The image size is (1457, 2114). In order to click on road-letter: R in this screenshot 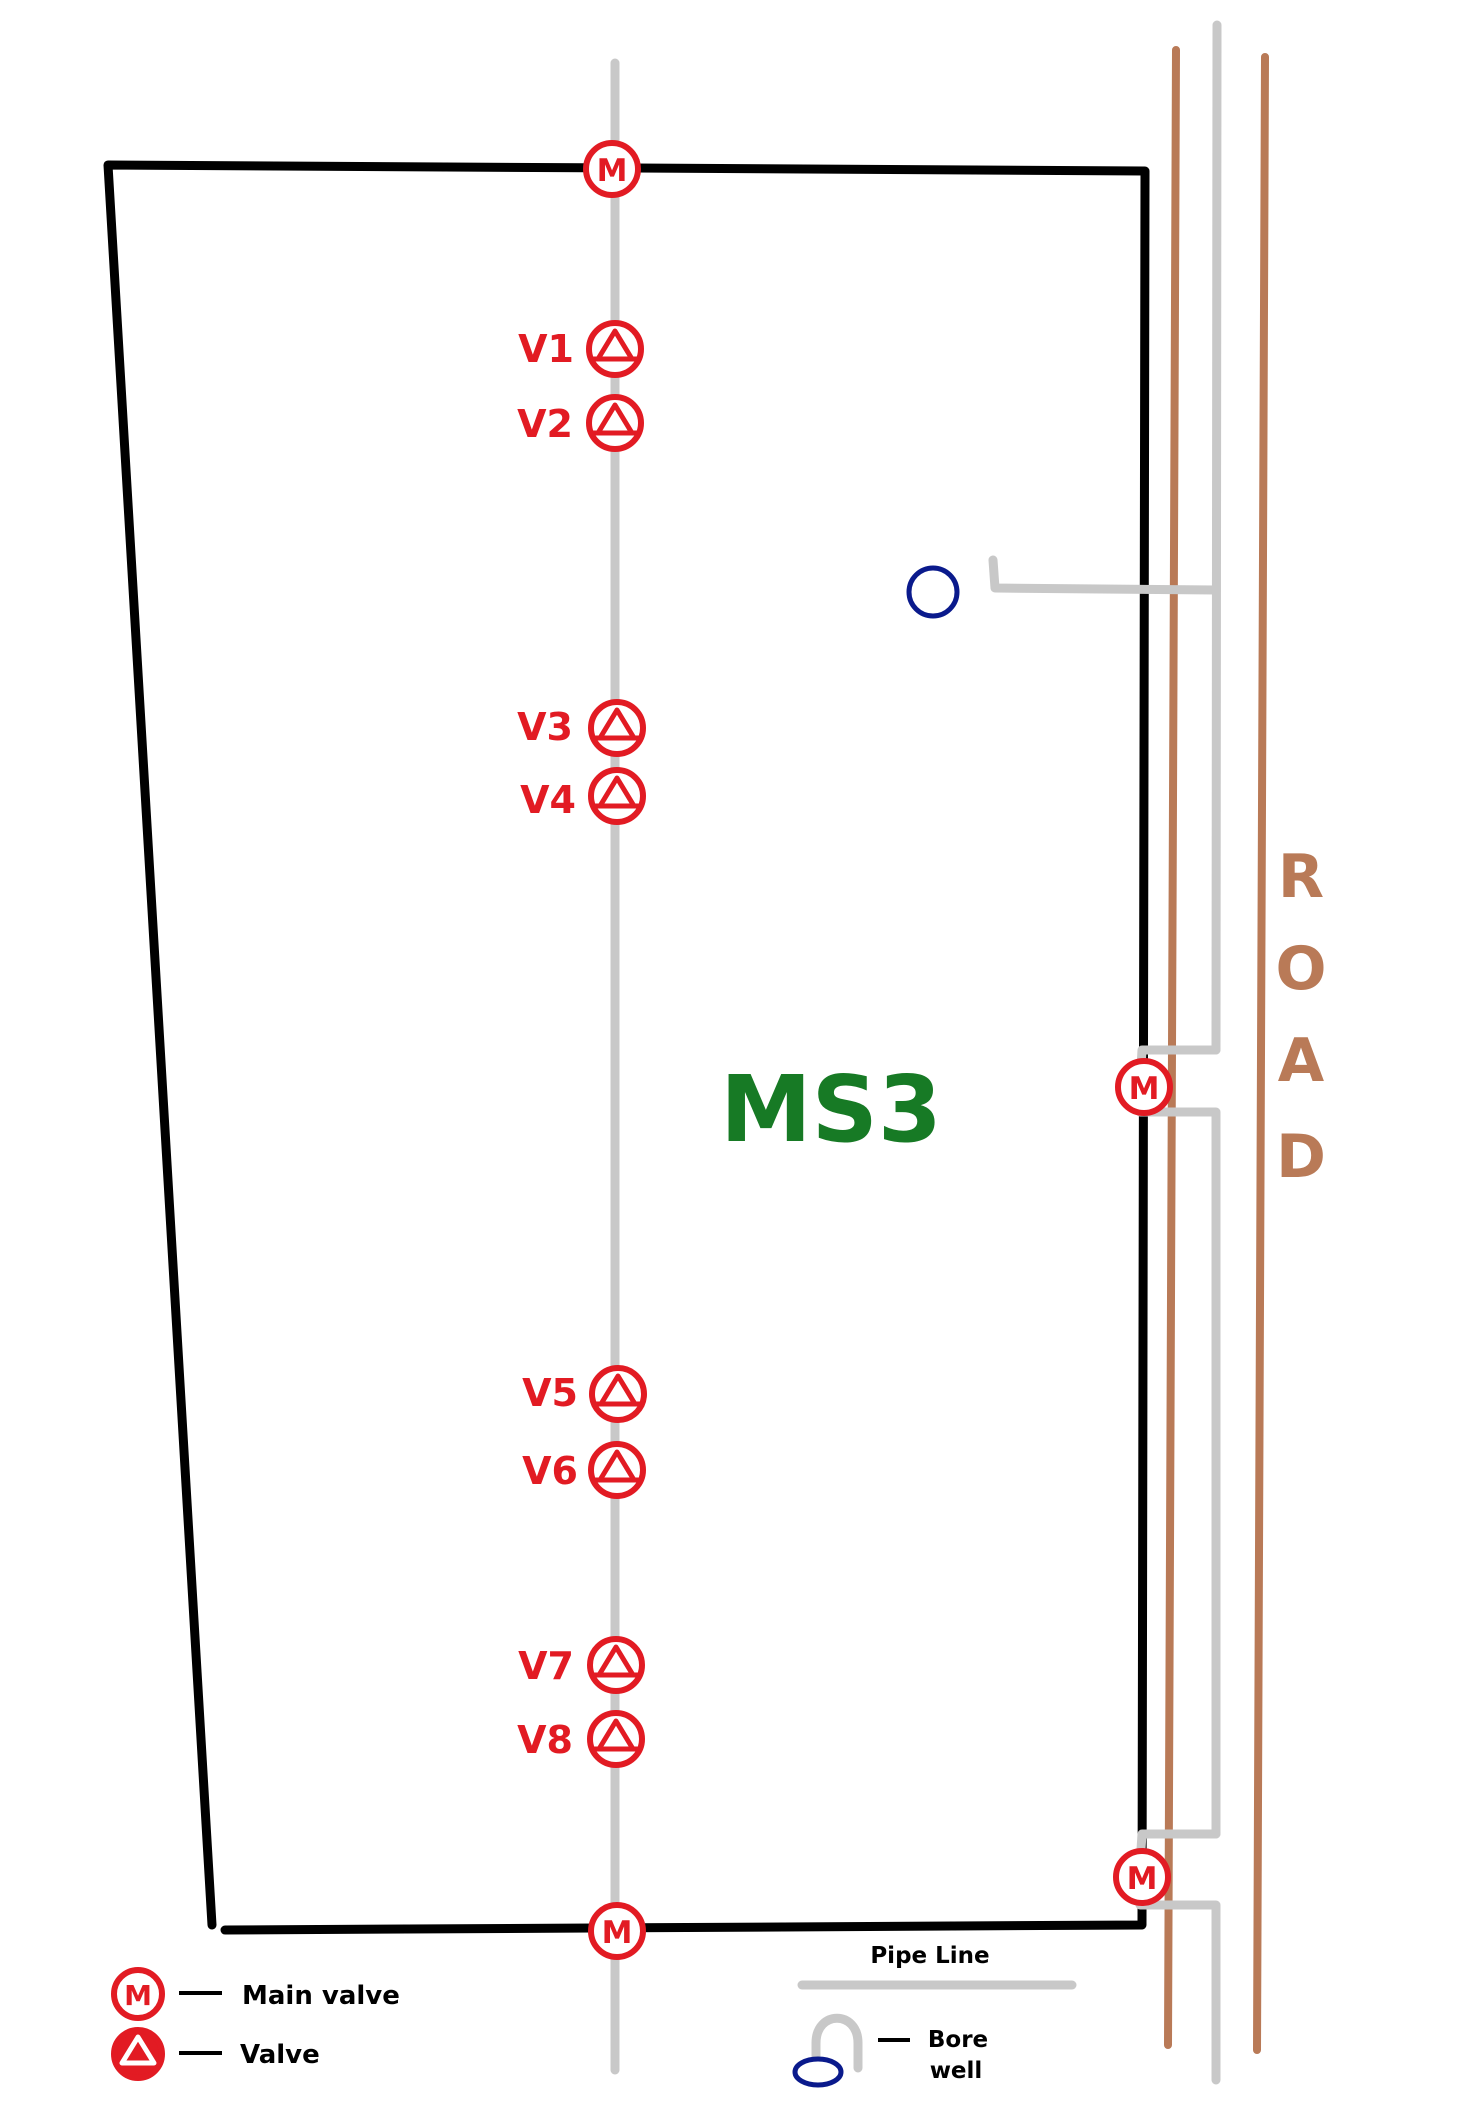, I will do `click(1301, 877)`.